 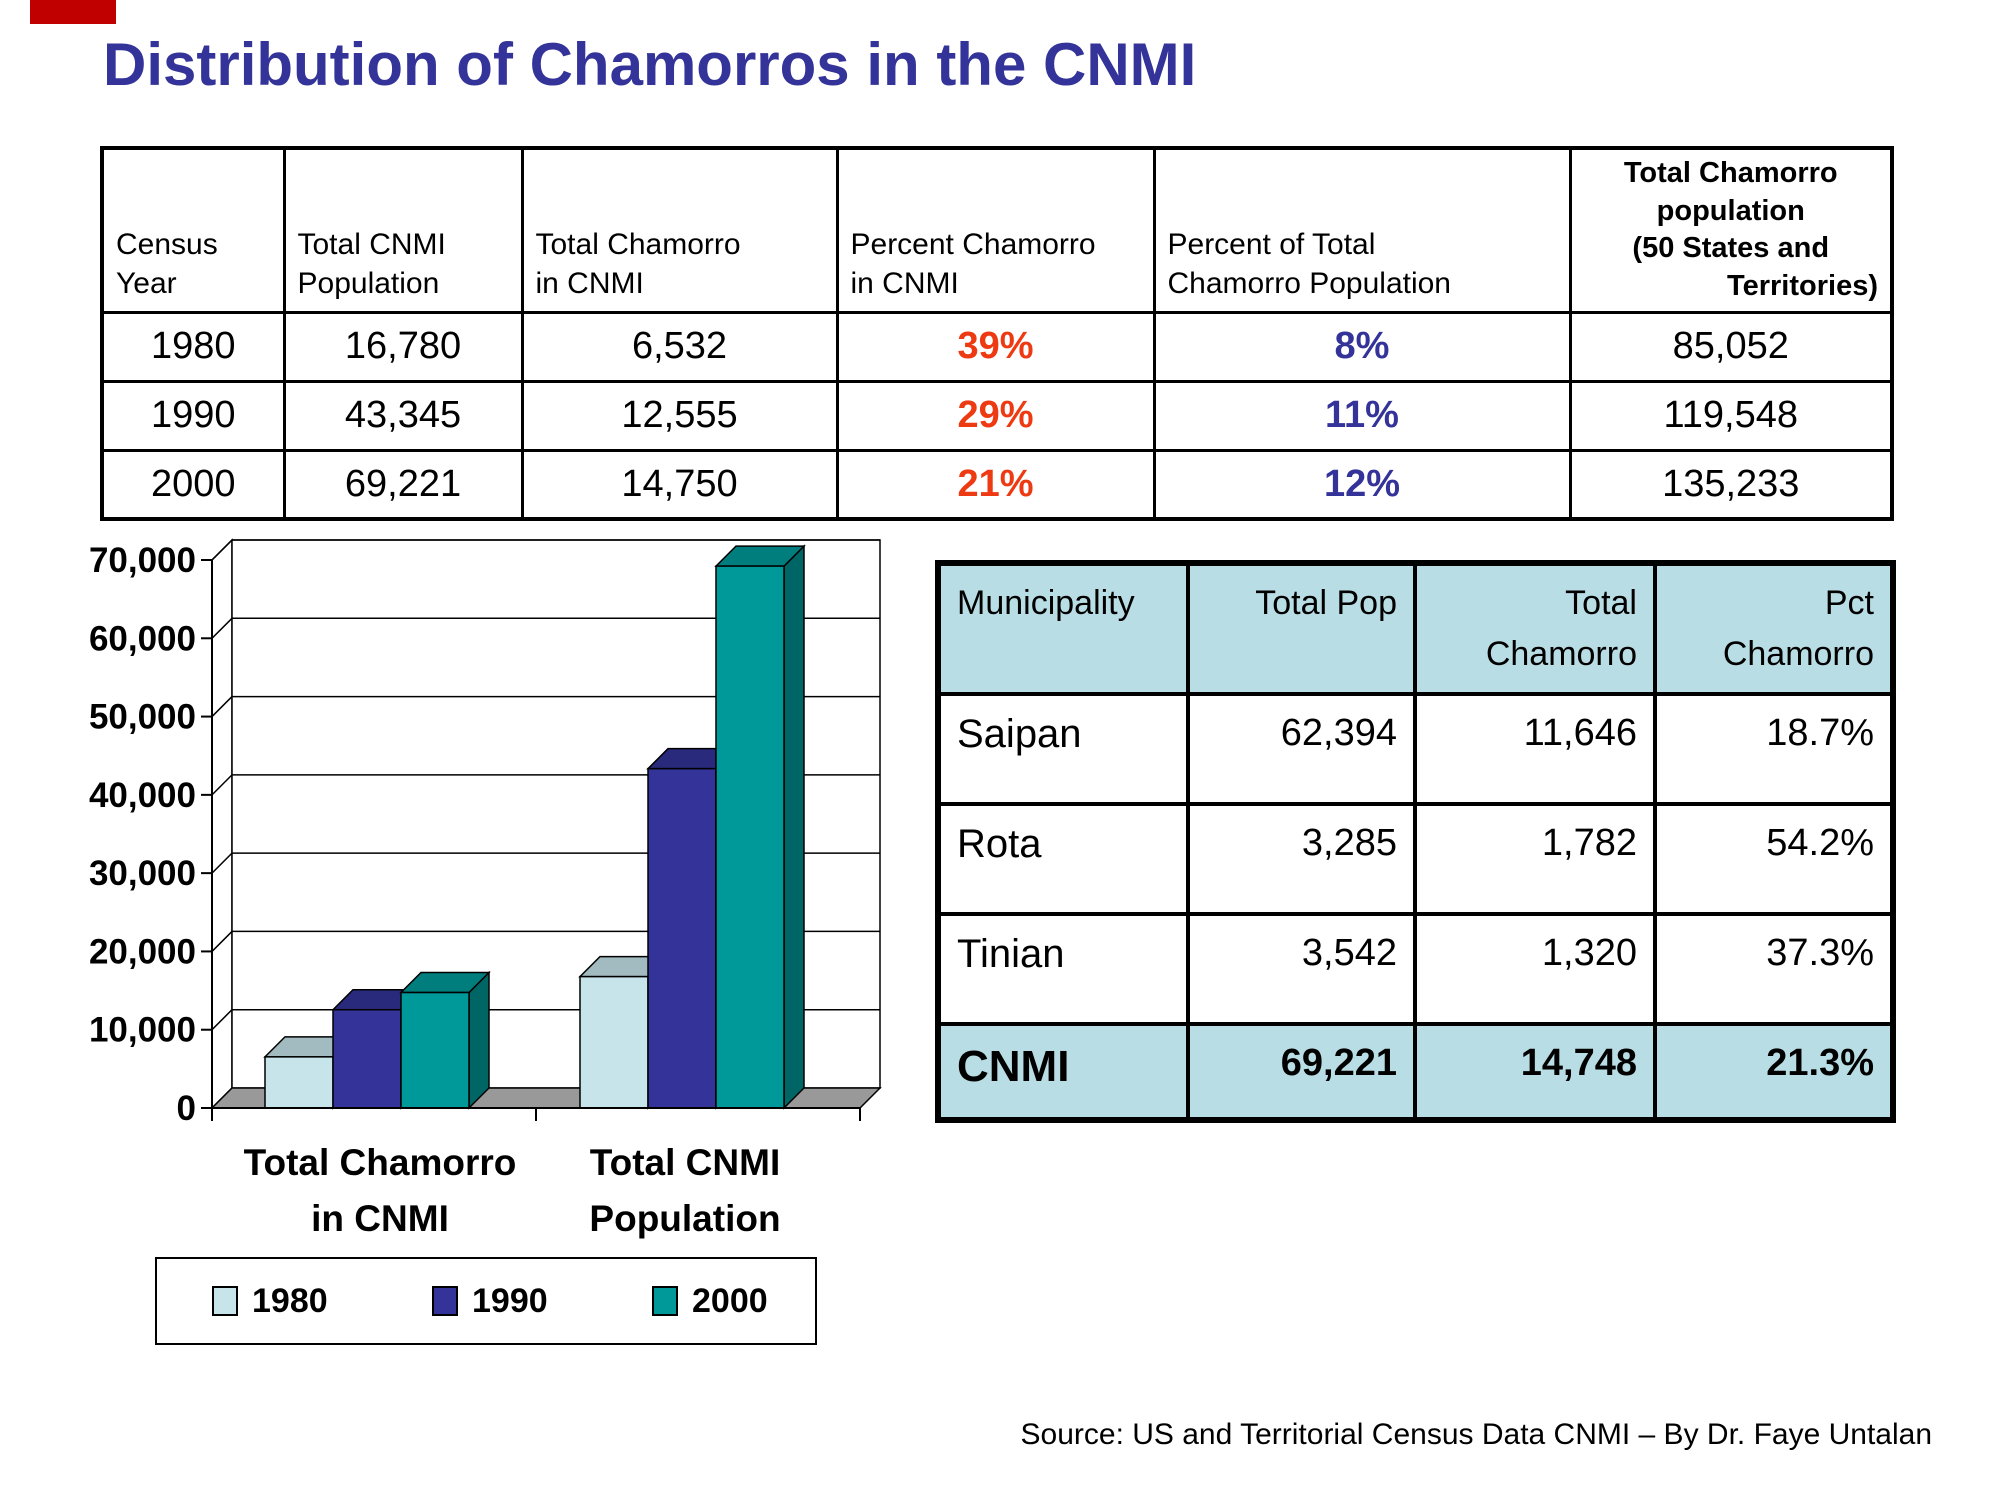 I want to click on table-cell: 43,345, so click(x=403, y=415).